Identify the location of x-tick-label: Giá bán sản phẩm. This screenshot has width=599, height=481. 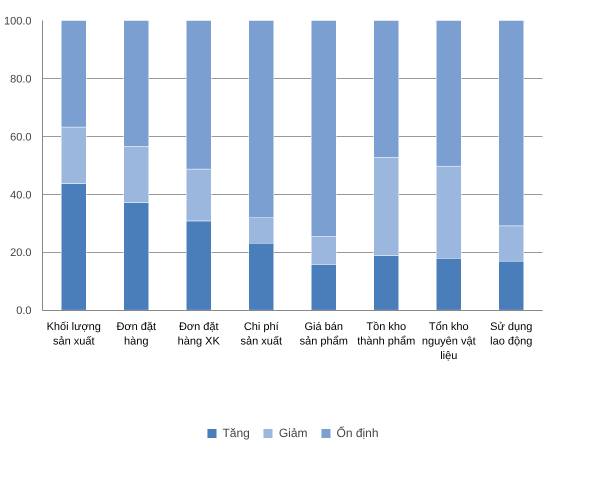
(324, 334).